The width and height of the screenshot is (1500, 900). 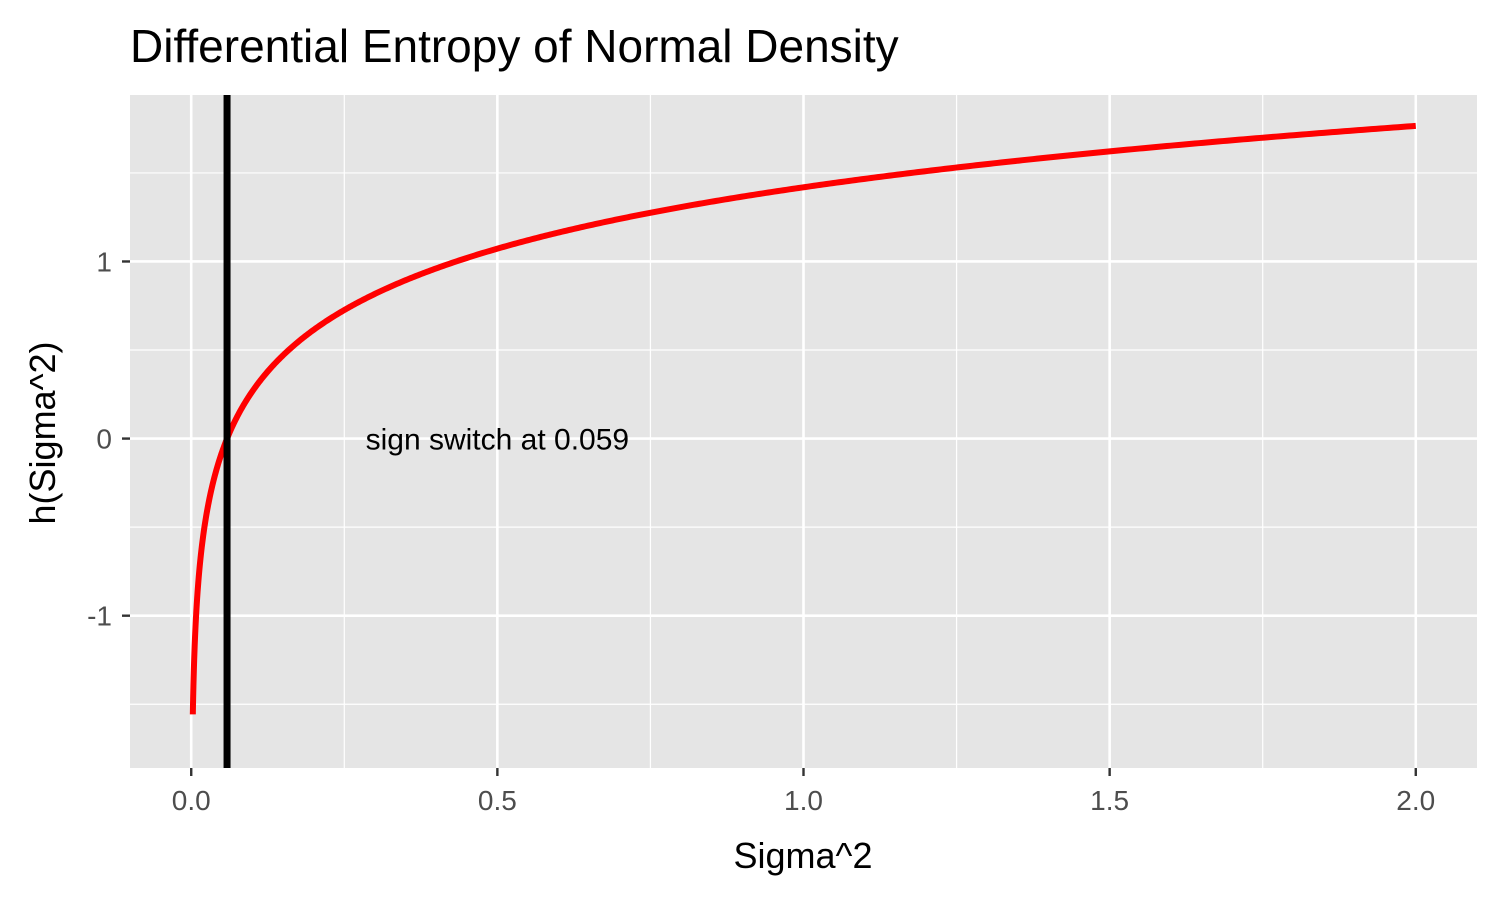 I want to click on annotation-text: sign switch at 0.059, so click(x=497, y=440).